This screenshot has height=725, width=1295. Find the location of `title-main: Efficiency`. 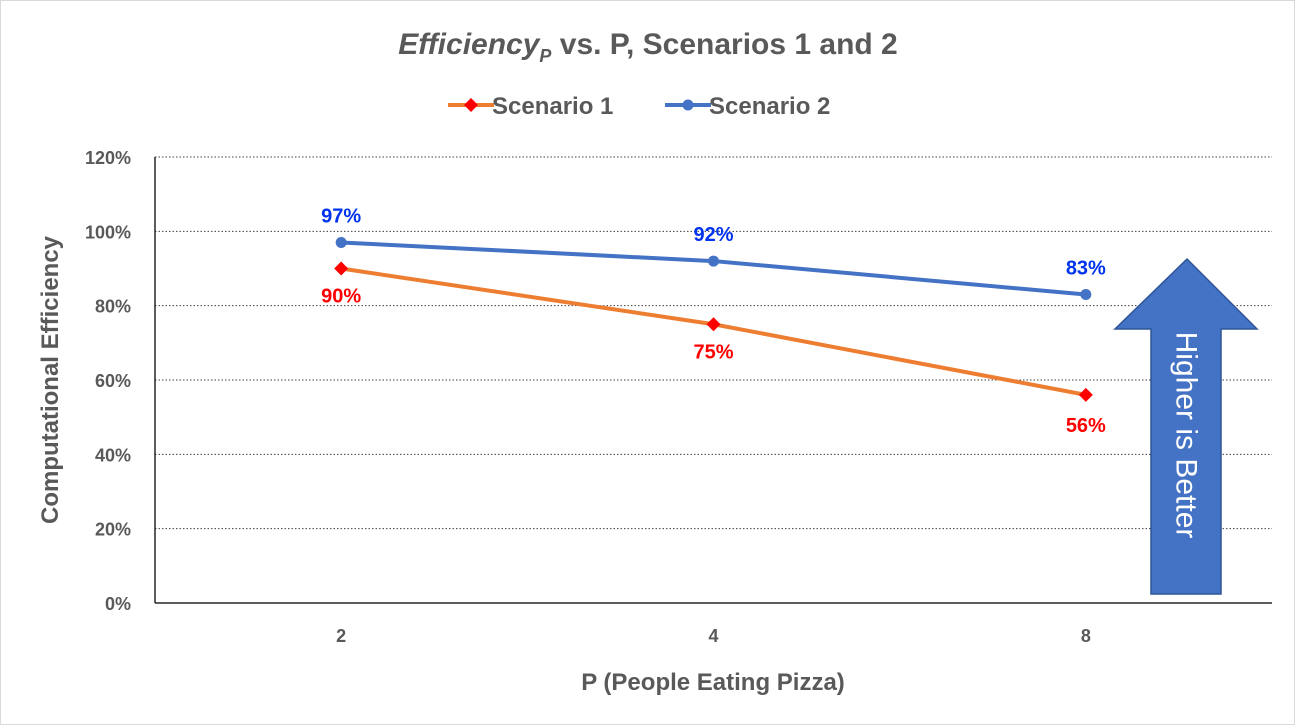

title-main: Efficiency is located at coordinates (469, 44).